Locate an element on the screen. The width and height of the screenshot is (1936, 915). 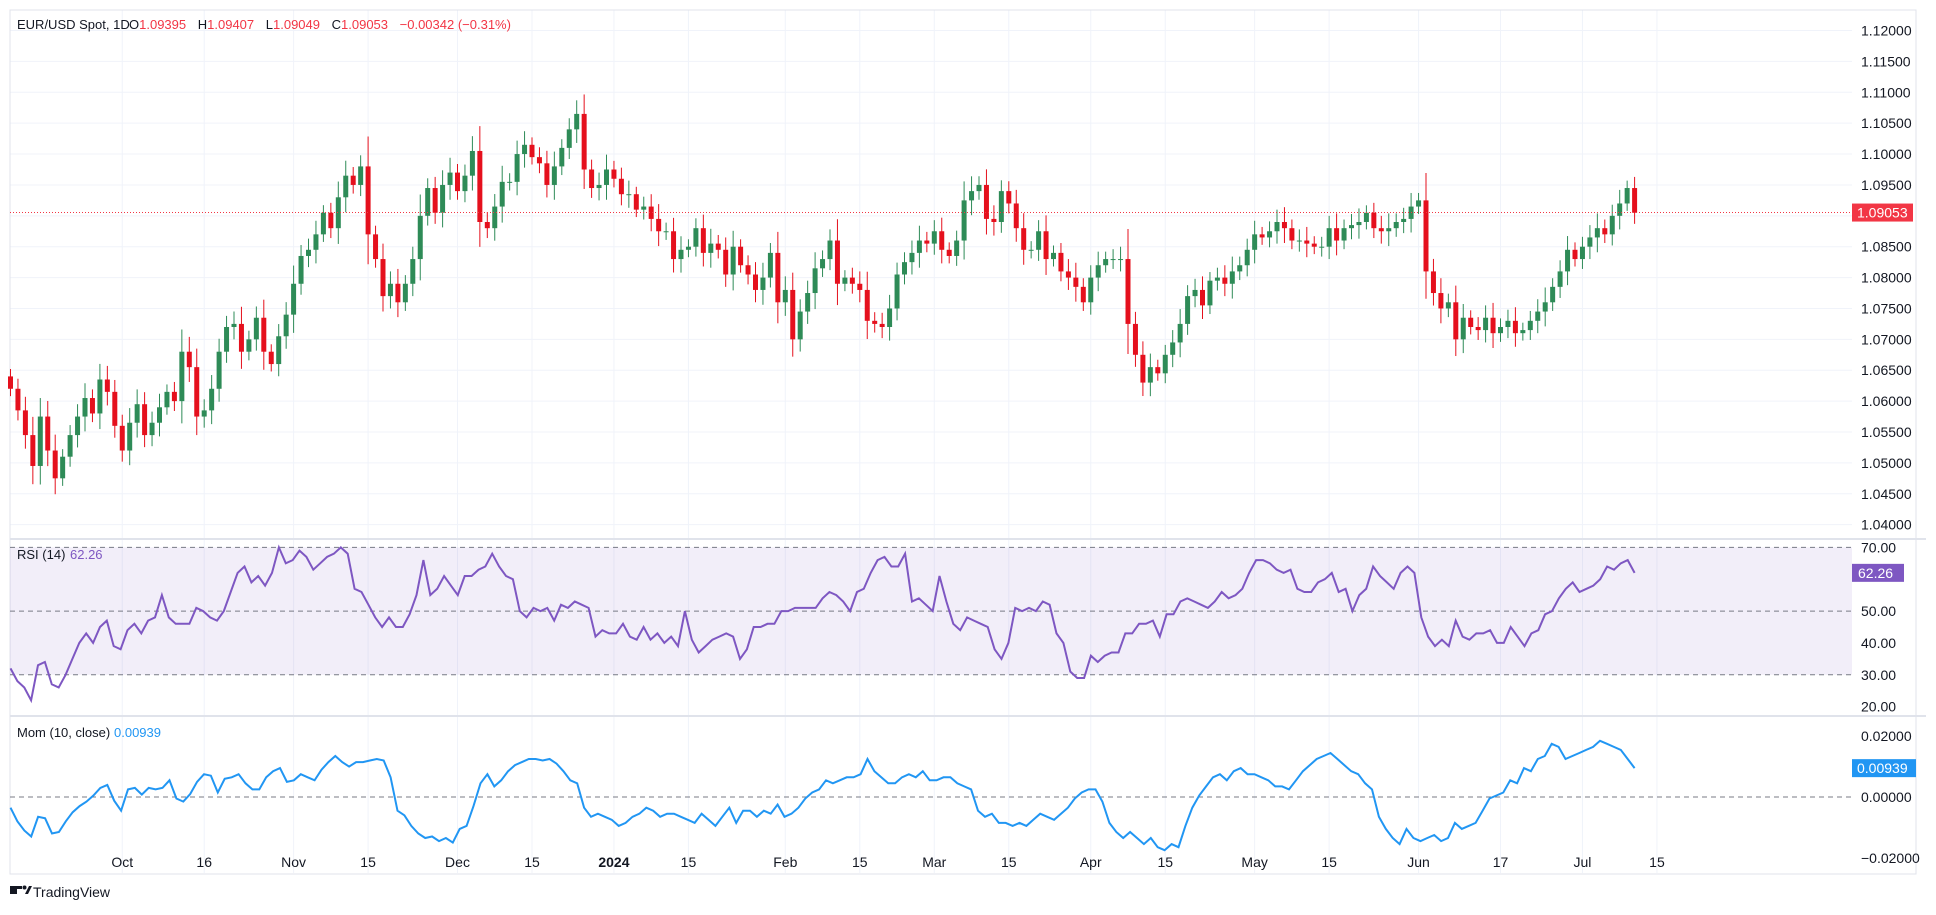
price-axis-label: 1.05000 is located at coordinates (1886, 463).